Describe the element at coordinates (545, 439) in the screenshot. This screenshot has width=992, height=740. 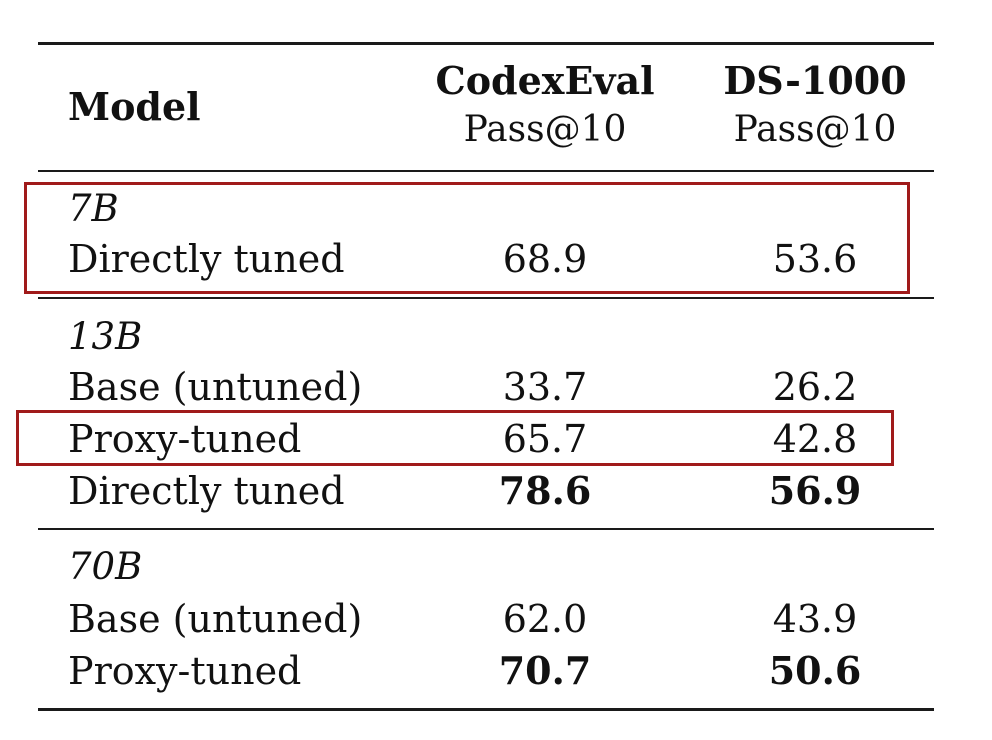
I see `codexeval-value: 65.7` at that location.